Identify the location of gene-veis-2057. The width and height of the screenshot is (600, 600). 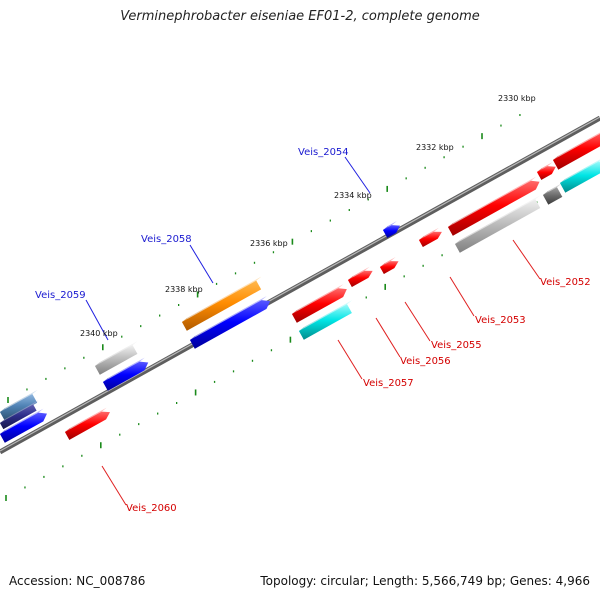
(326, 320).